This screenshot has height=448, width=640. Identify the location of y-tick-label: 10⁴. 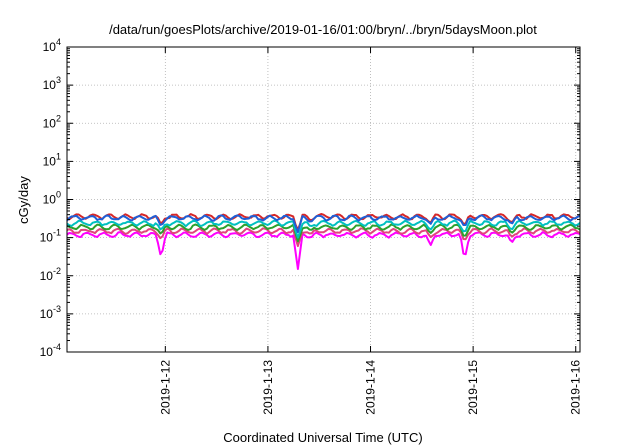
(52, 45).